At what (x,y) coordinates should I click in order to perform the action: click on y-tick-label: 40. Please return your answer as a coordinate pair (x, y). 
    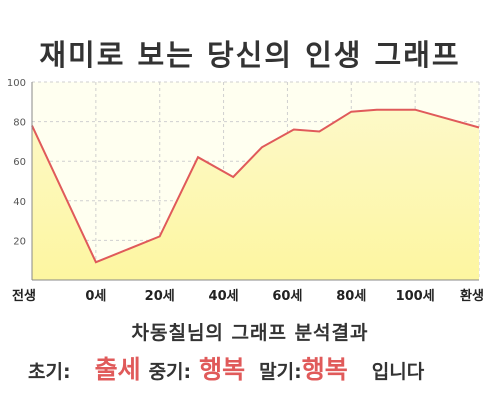
    Looking at the image, I should click on (19, 202).